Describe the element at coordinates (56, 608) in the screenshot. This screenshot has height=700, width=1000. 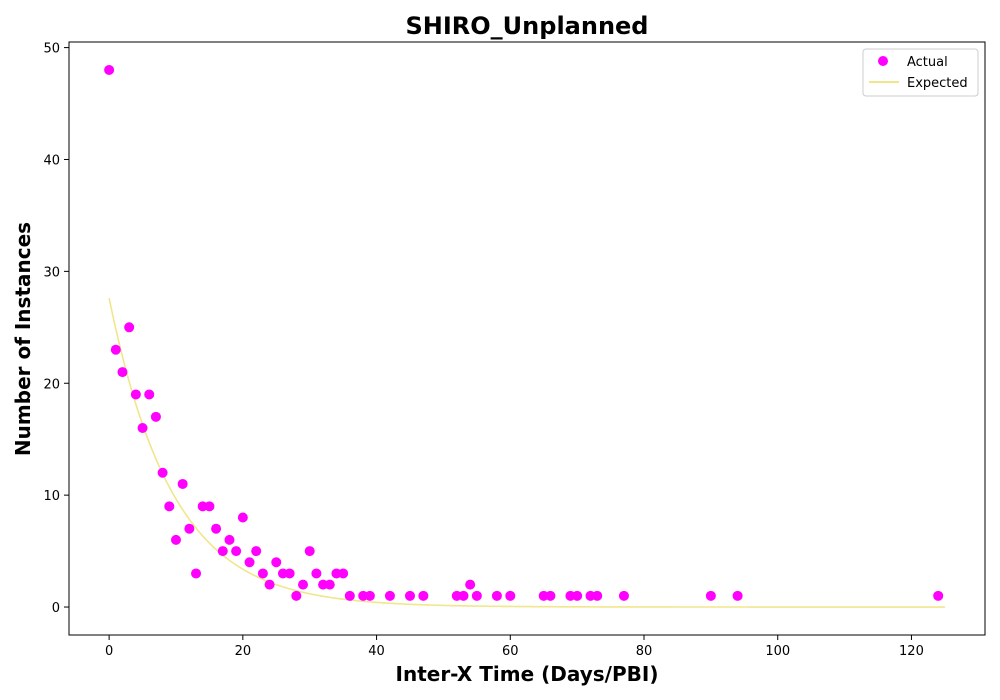
I see `y-tick-label: 0` at that location.